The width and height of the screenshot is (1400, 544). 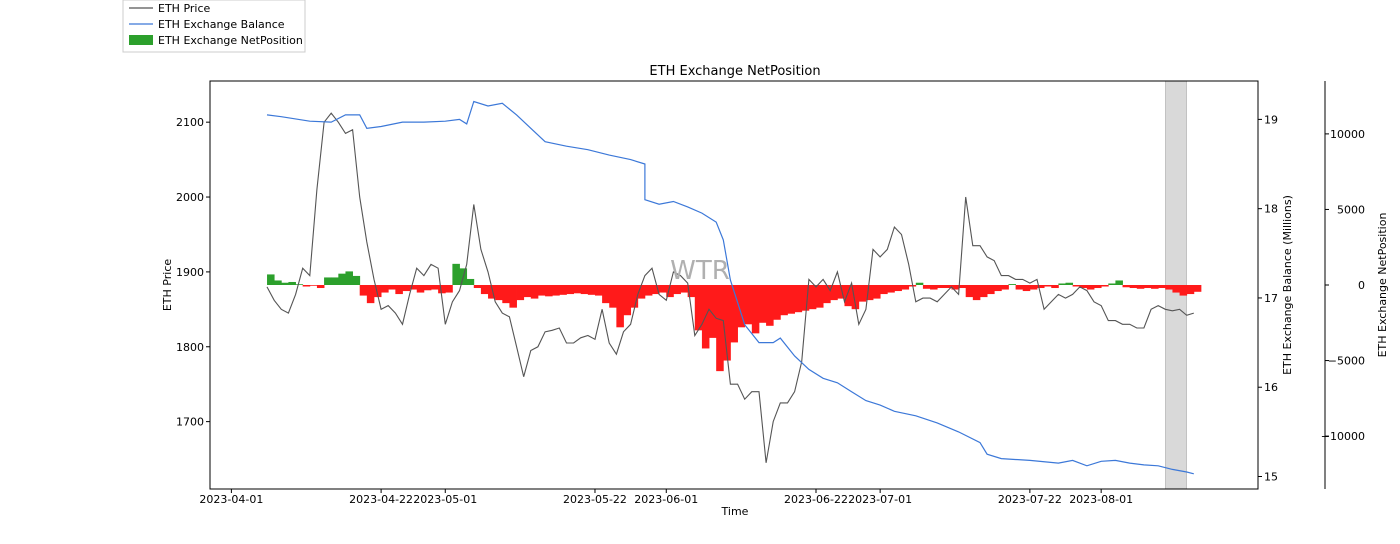 I want to click on right1-tick-label-2: 17, so click(x=1271, y=298).